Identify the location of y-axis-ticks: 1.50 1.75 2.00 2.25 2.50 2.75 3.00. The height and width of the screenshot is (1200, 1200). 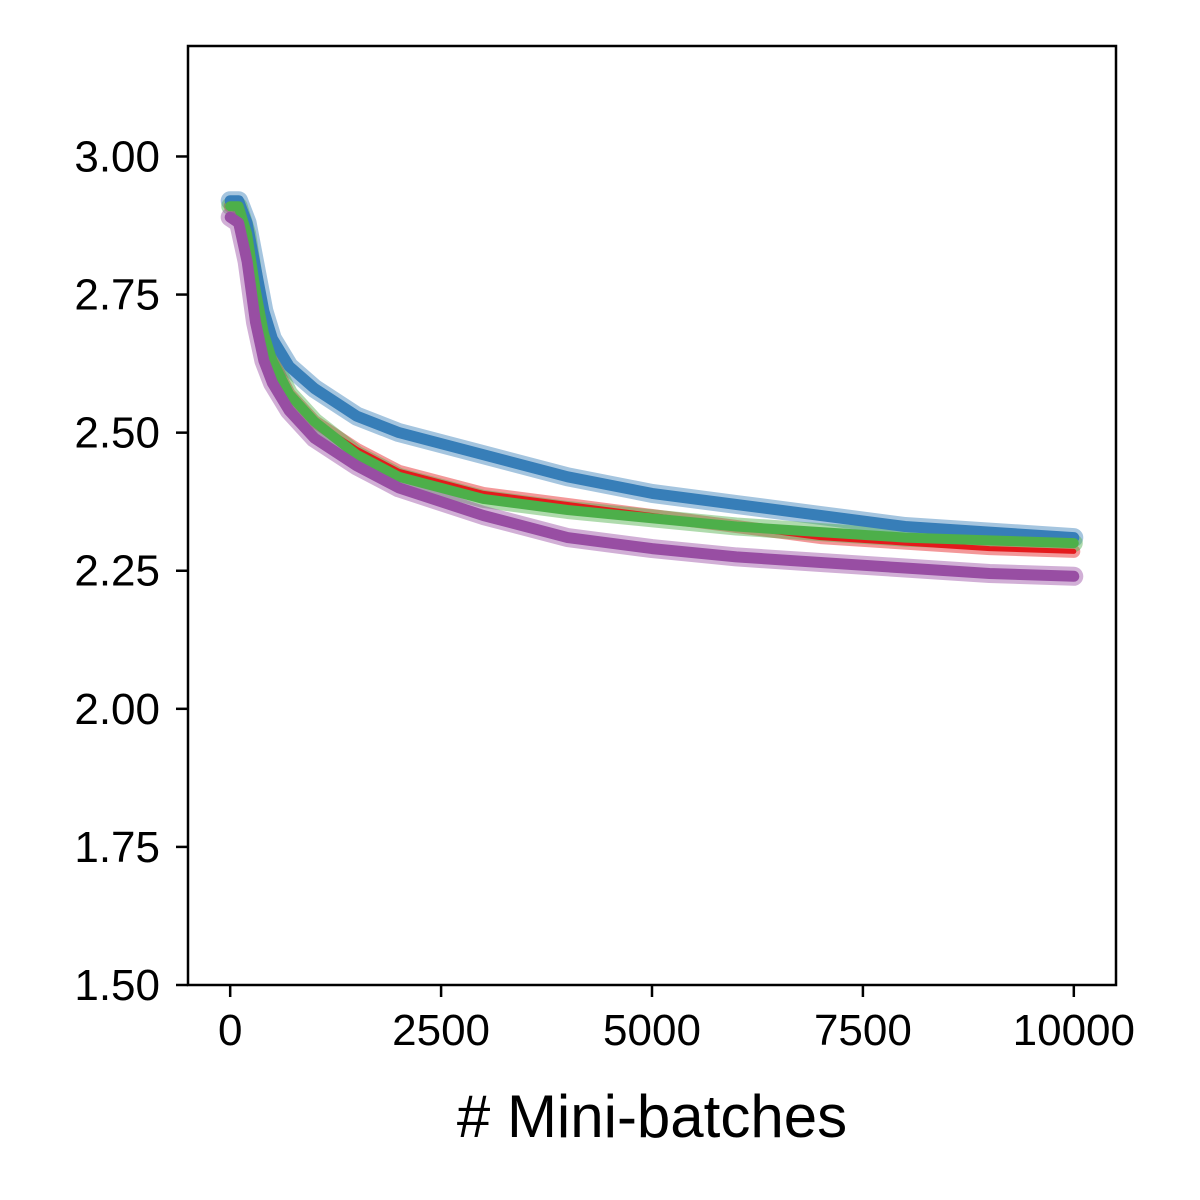
(131, 571).